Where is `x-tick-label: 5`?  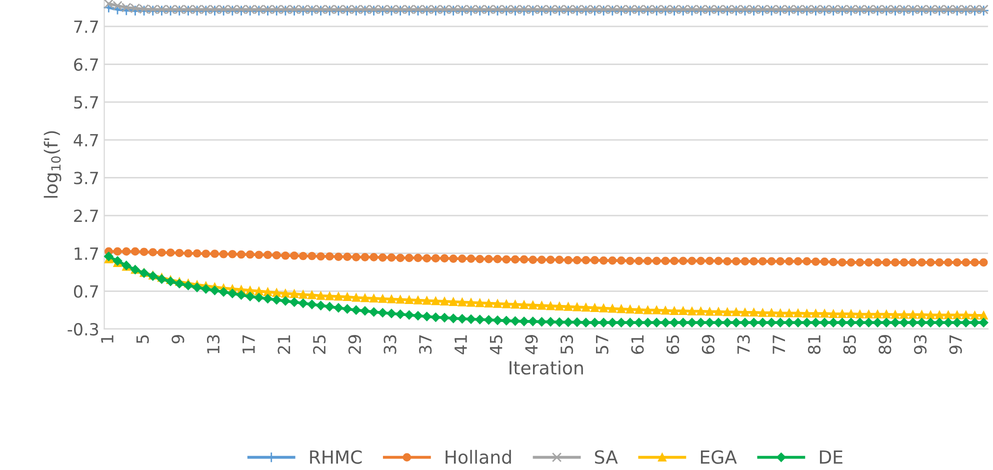 x-tick-label: 5 is located at coordinates (142, 339).